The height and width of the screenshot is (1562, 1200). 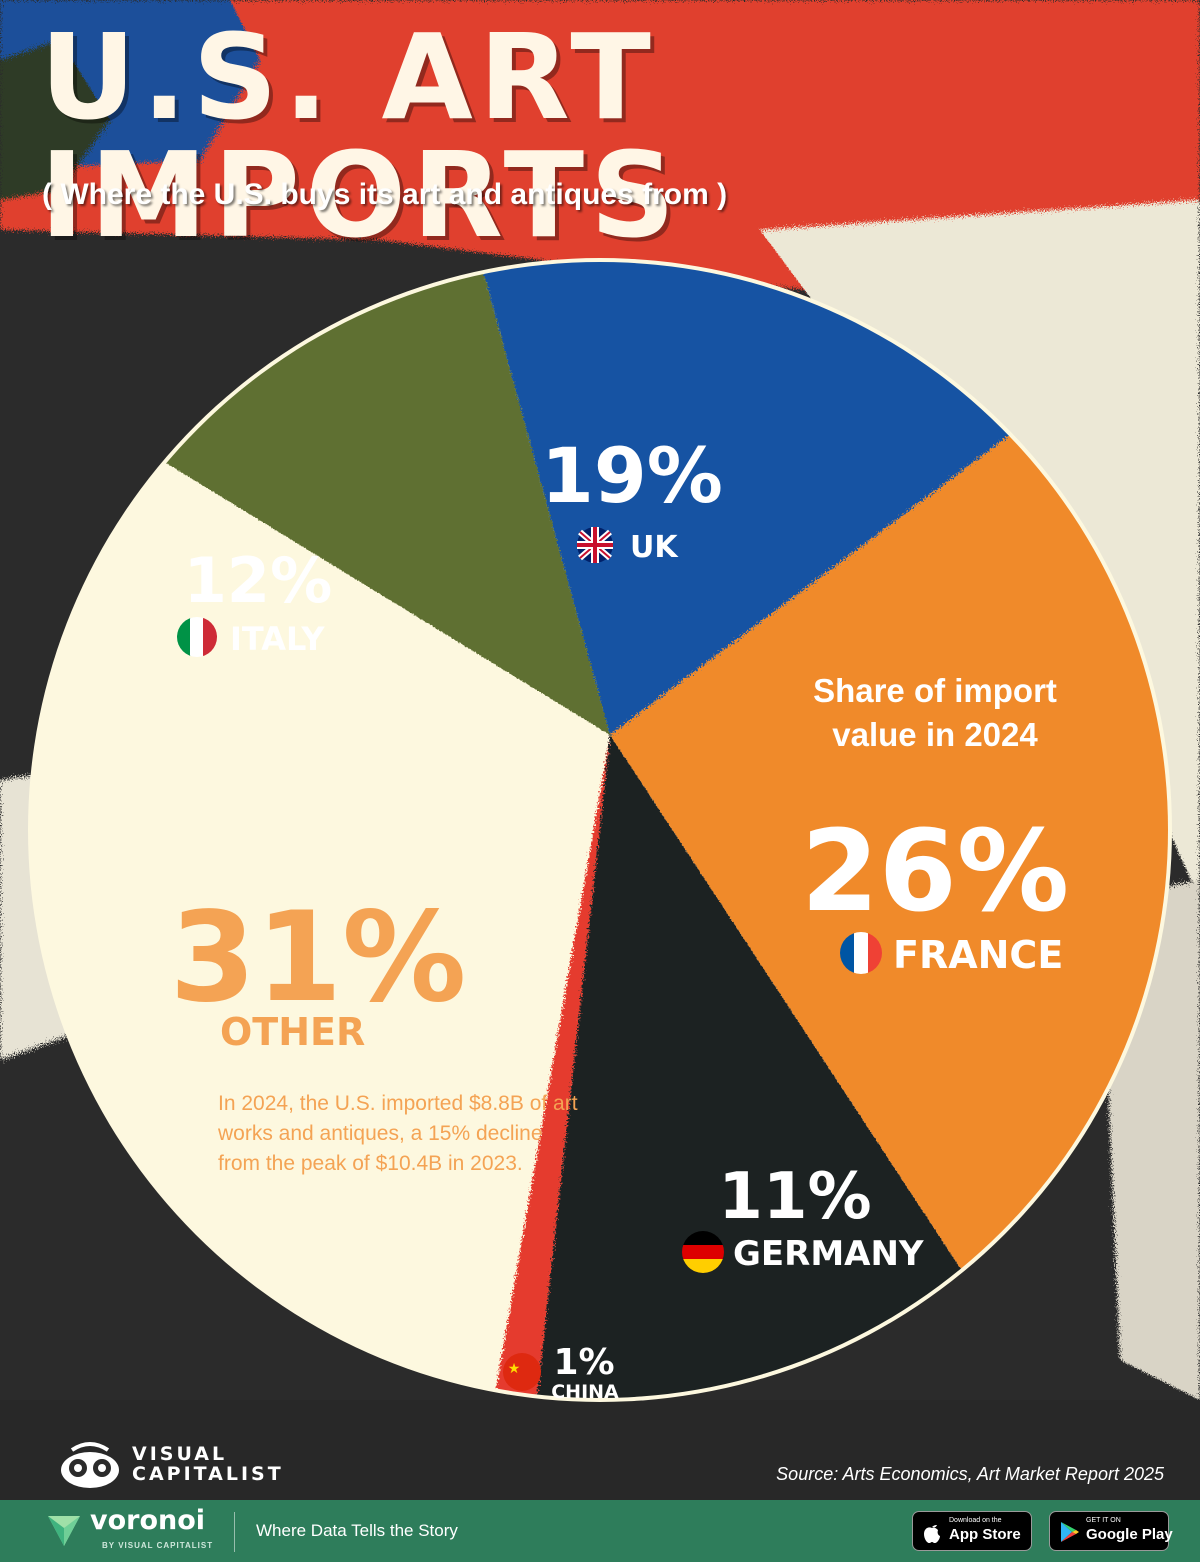 I want to click on slice-label-other: OTHER, so click(x=292, y=1032).